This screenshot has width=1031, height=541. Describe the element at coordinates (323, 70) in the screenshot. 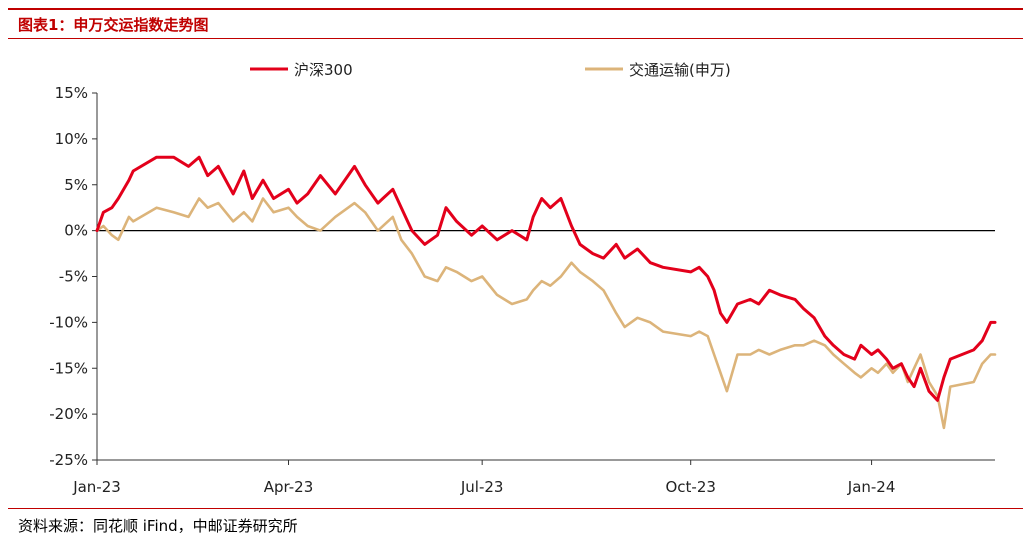

I see `legend-label-1: 沪深300` at that location.